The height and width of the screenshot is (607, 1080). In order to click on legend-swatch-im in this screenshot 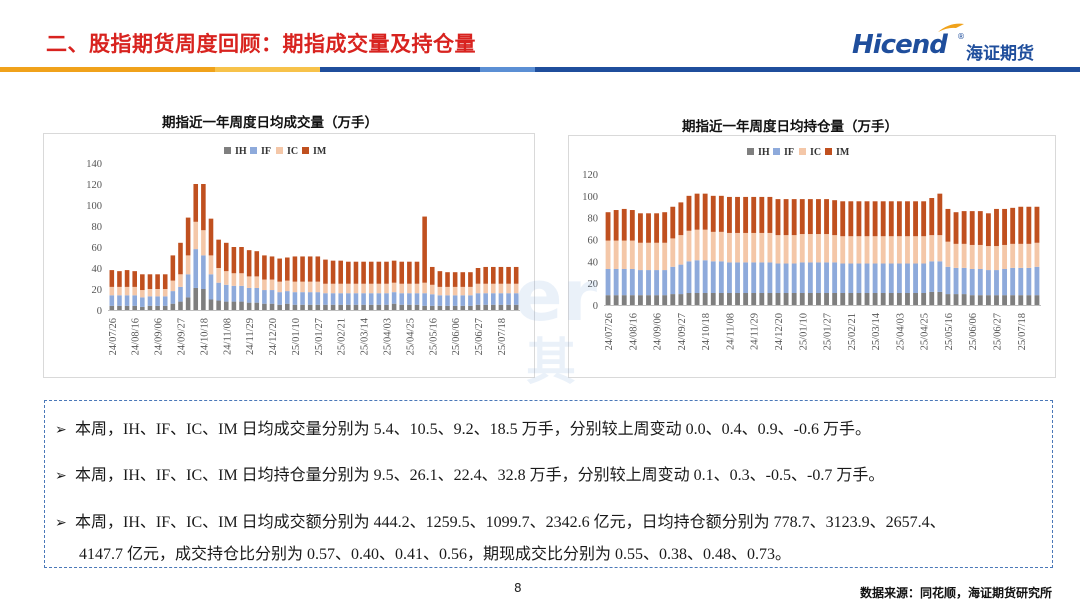, I will do `click(305, 150)`.